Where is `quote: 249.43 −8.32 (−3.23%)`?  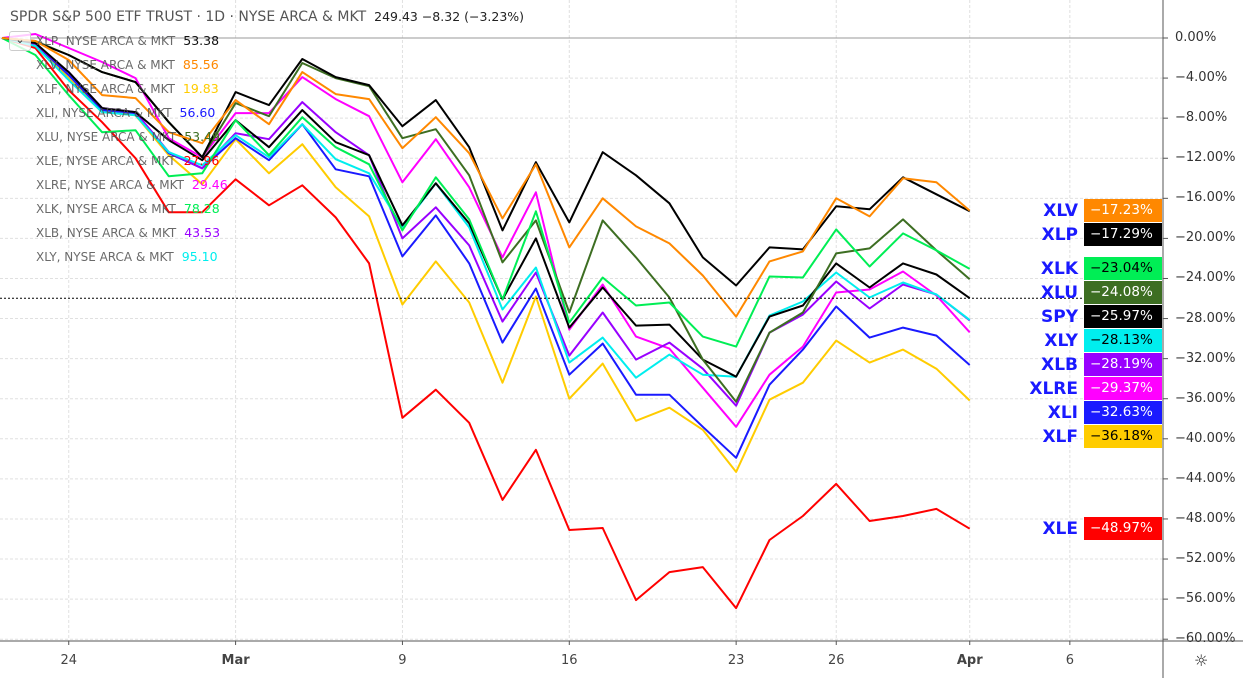
quote: 249.43 −8.32 (−3.23%) is located at coordinates (449, 16).